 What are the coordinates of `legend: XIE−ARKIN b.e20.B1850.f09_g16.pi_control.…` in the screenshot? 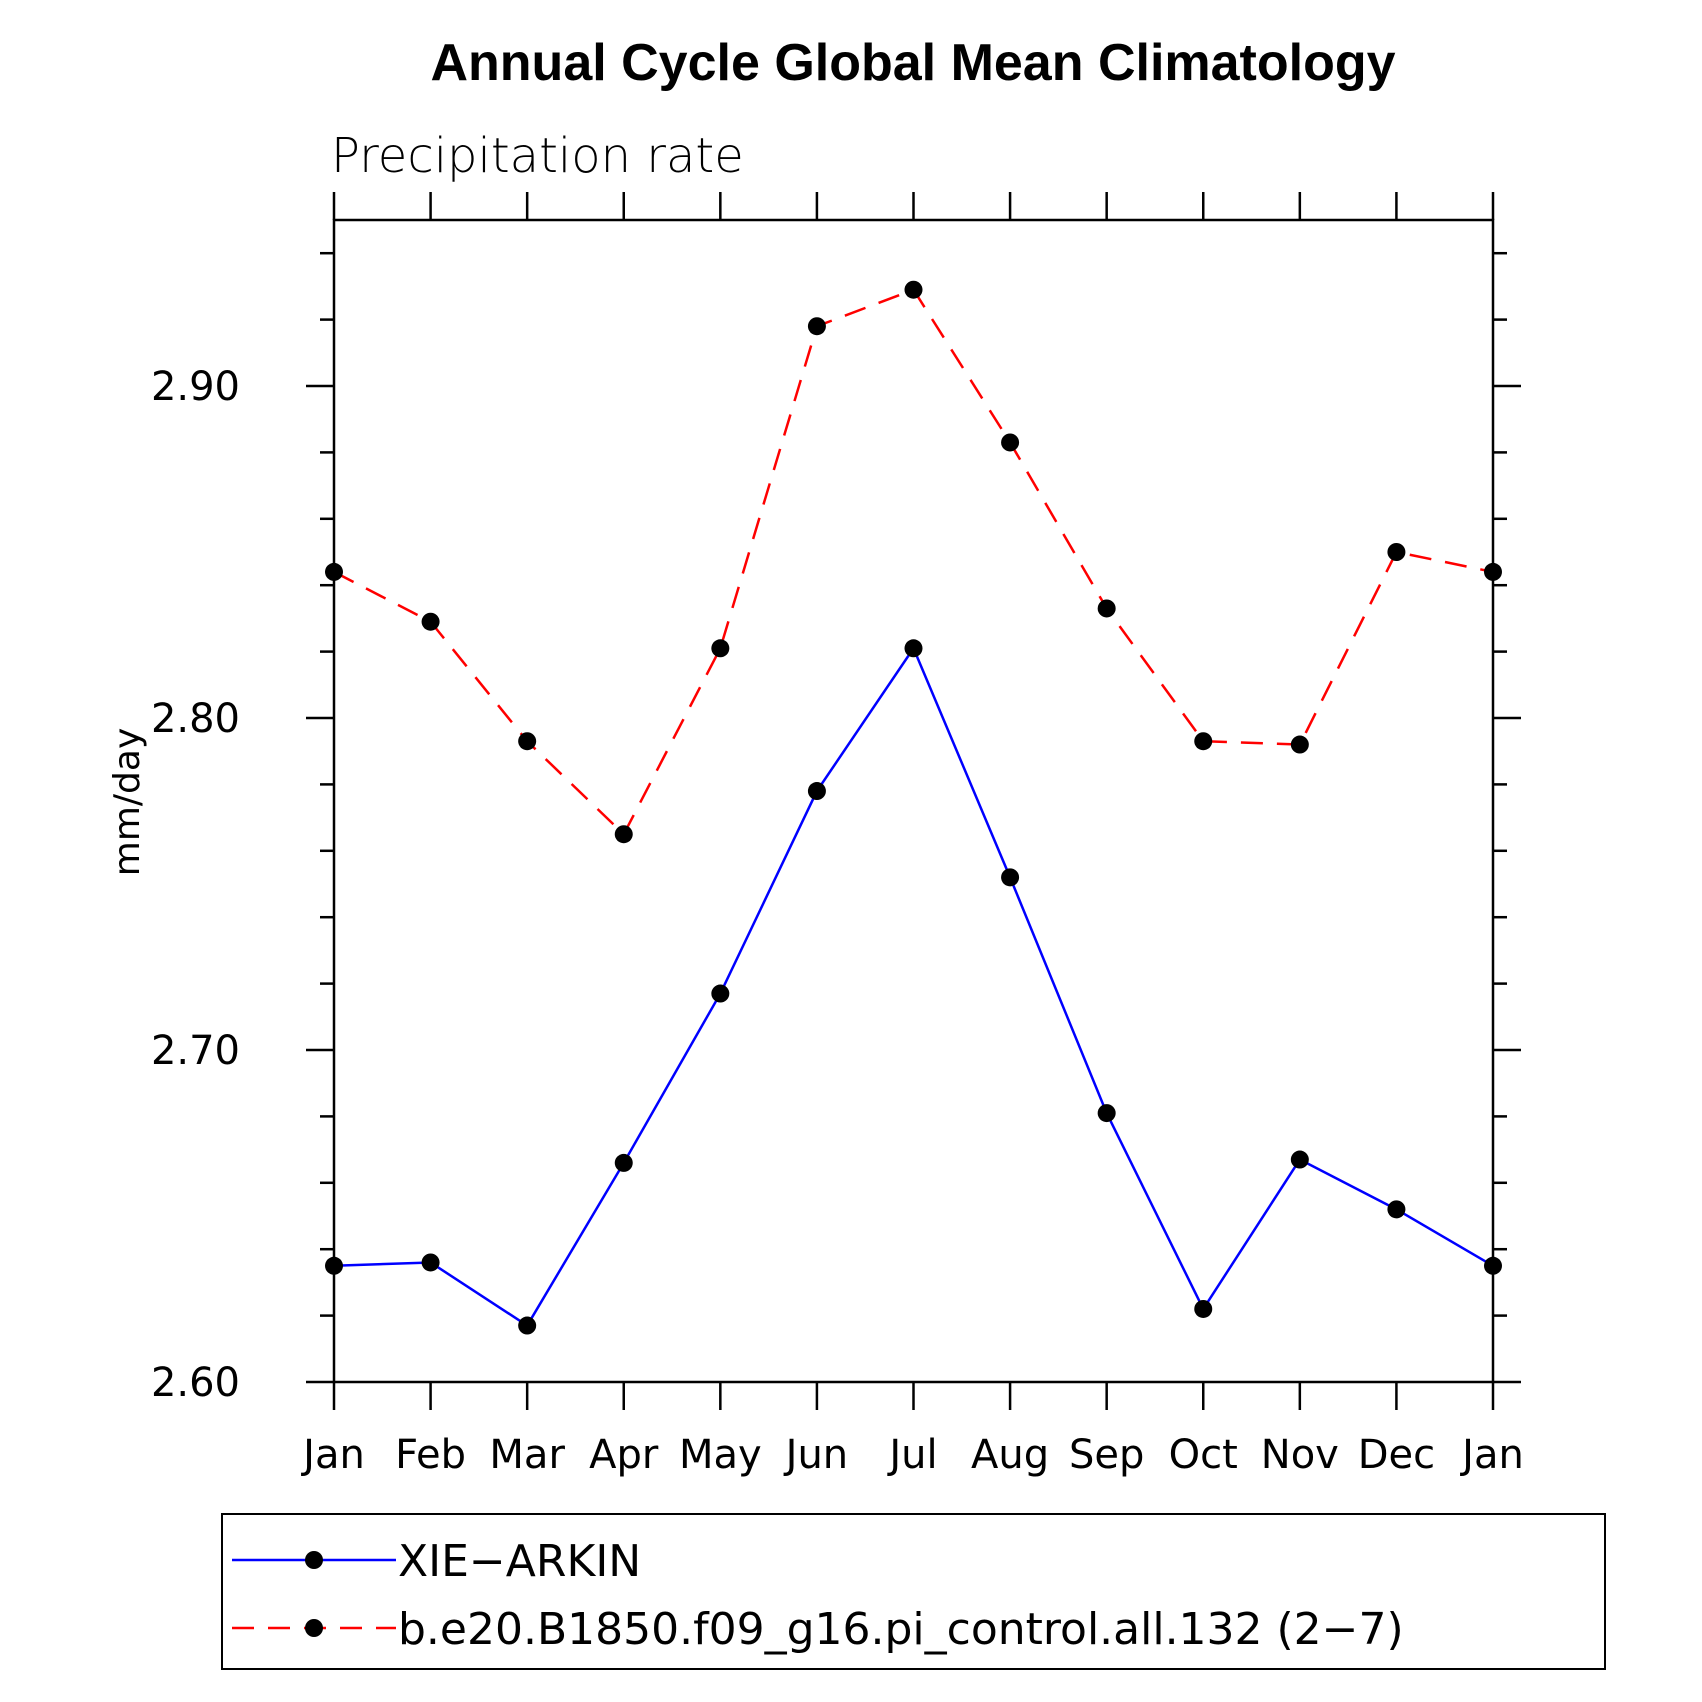 It's located at (913, 1591).